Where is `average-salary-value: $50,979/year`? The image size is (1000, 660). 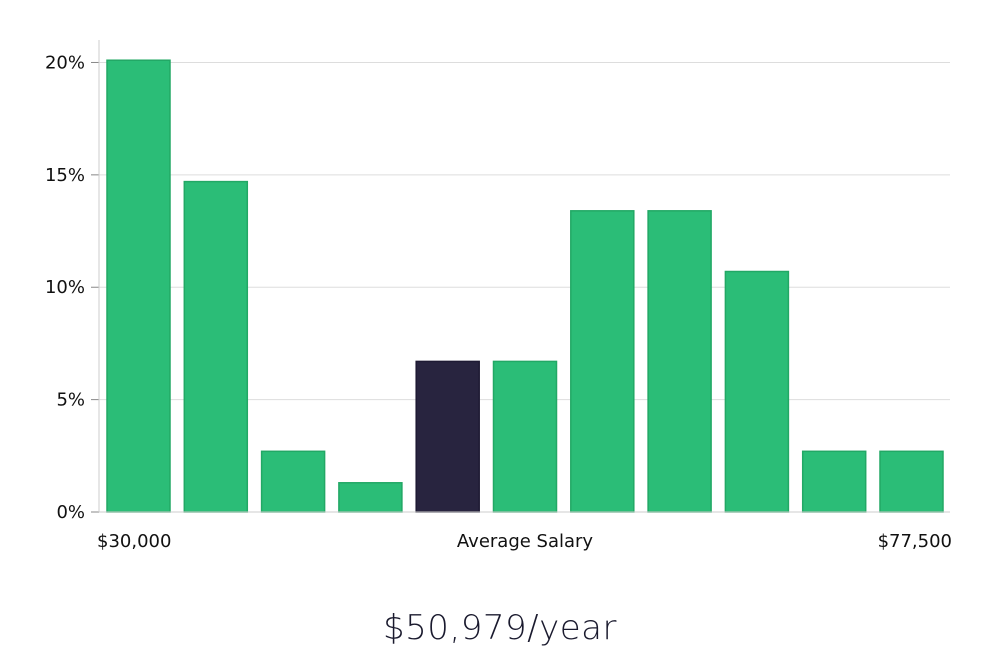 average-salary-value: $50,979/year is located at coordinates (500, 628).